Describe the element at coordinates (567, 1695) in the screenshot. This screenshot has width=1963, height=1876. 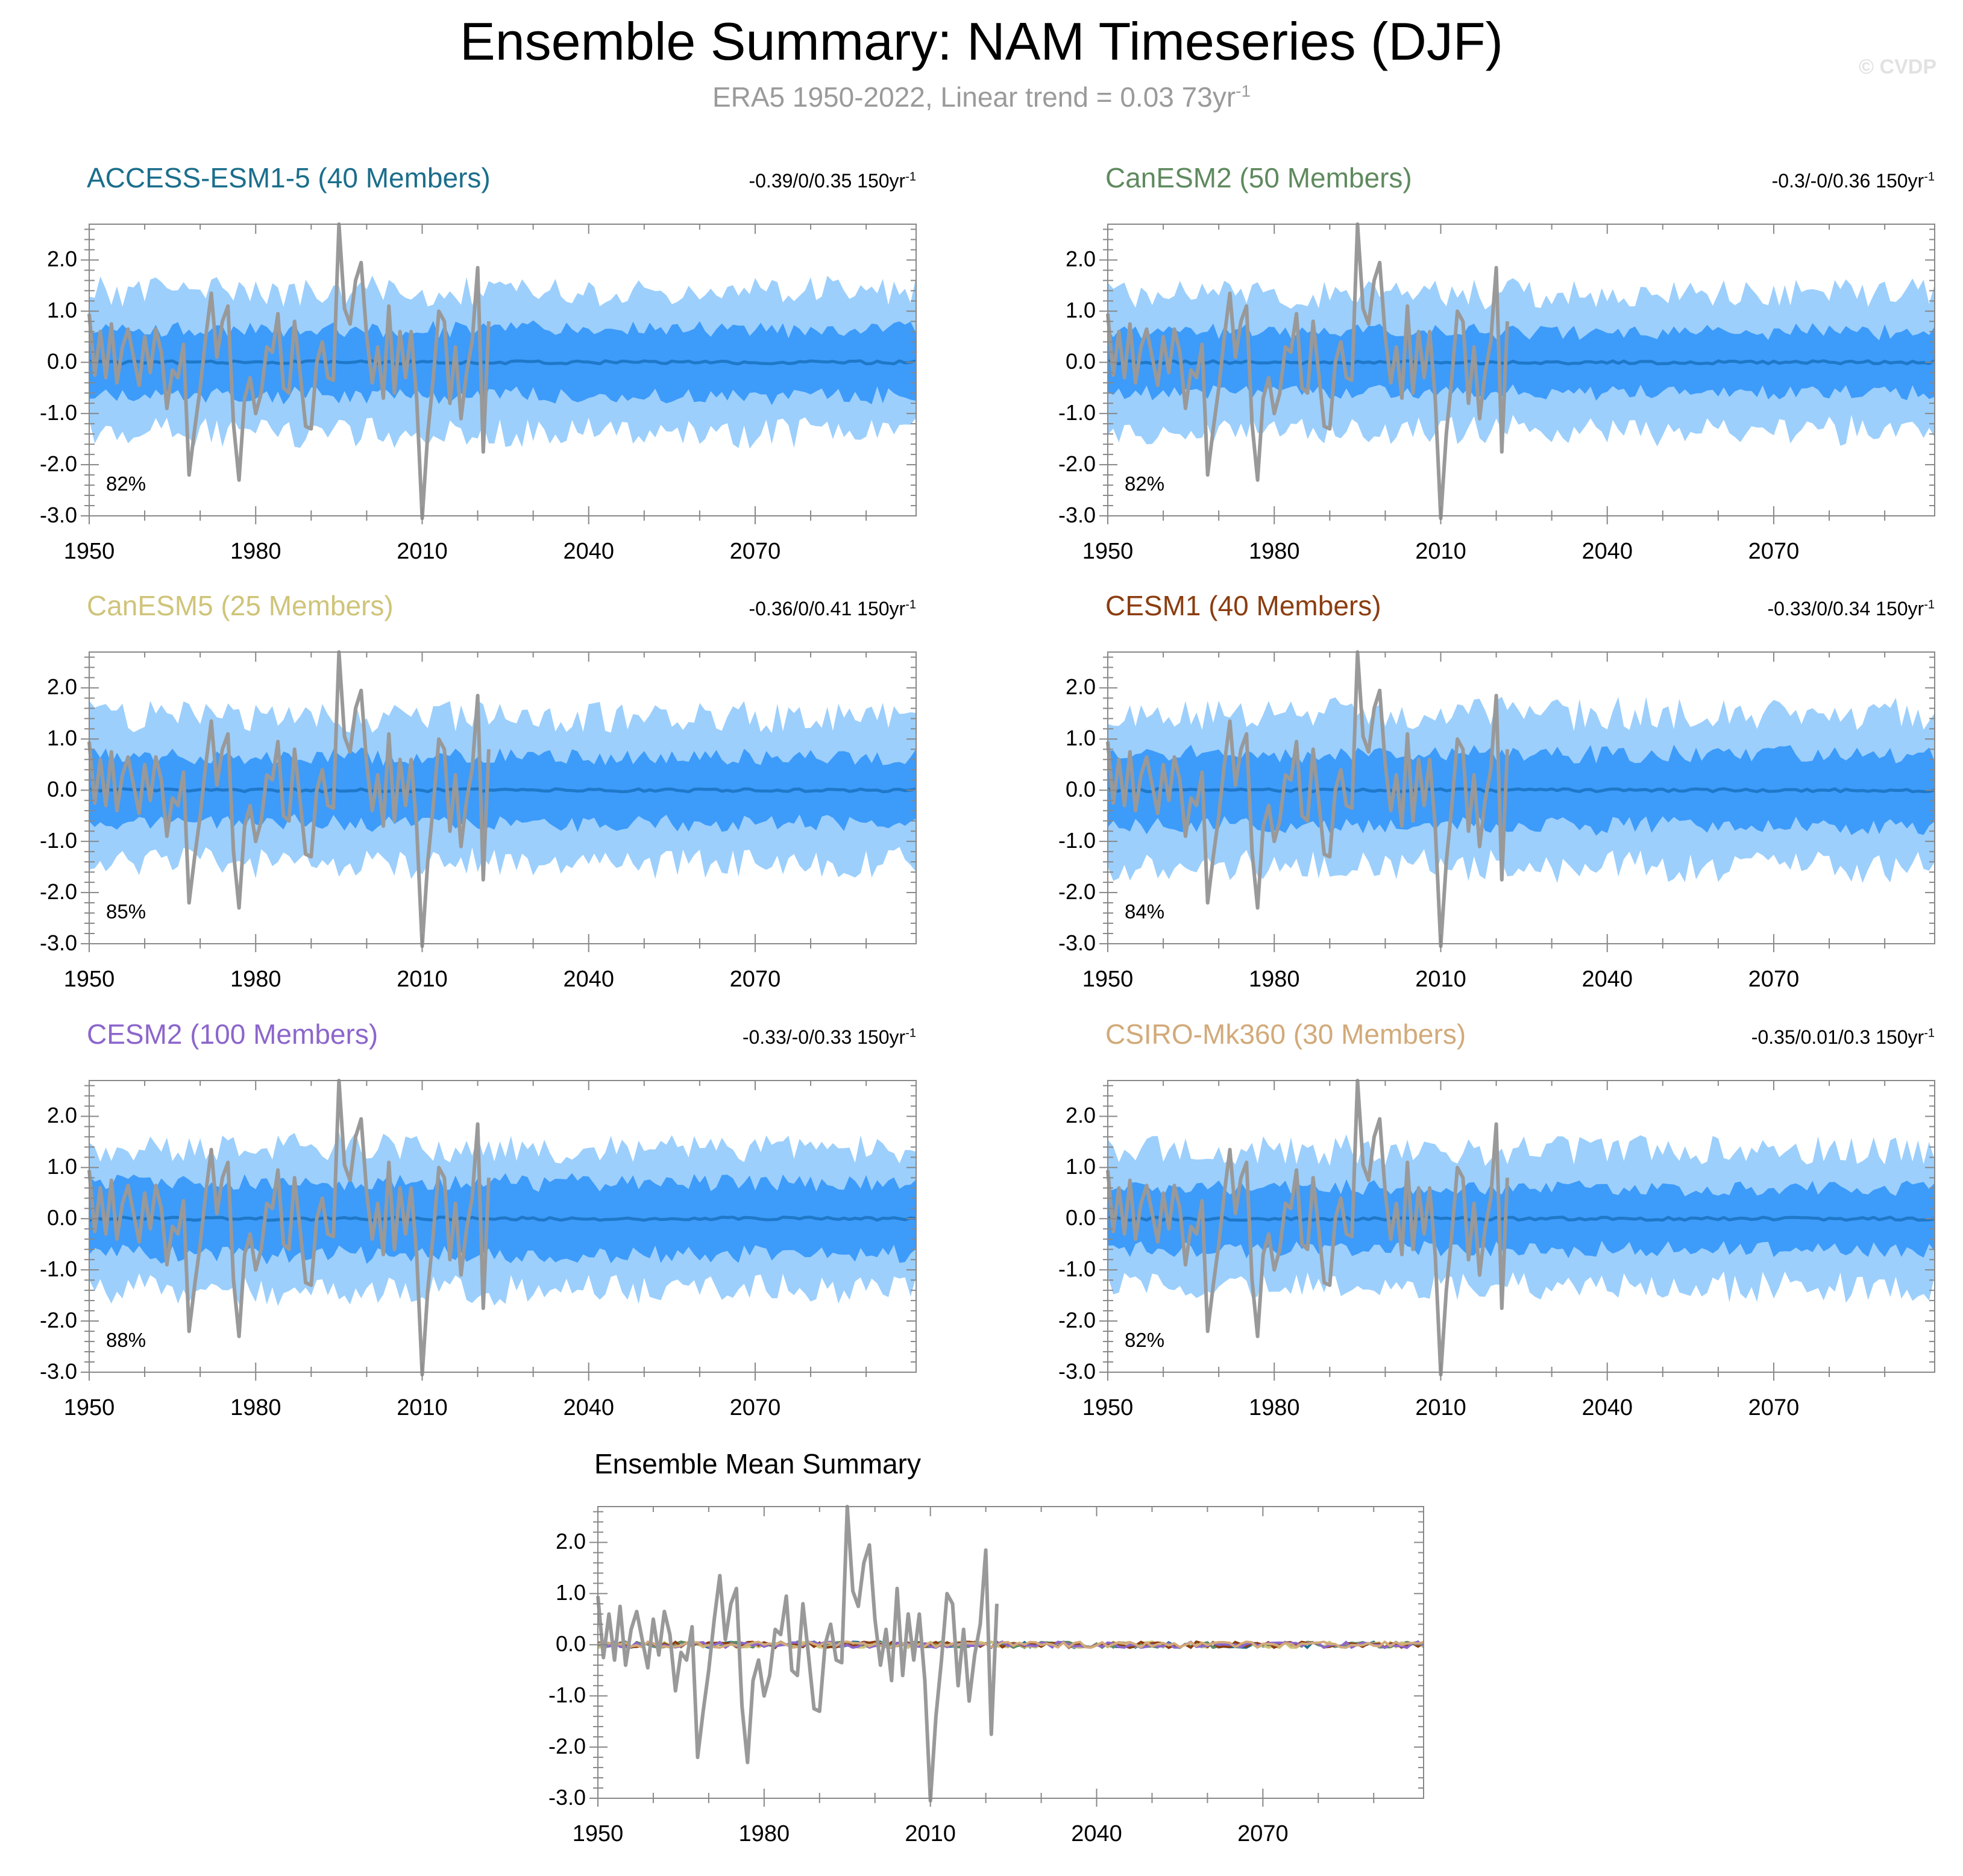
I see `mean-panel-ytick-label: -1.0` at that location.